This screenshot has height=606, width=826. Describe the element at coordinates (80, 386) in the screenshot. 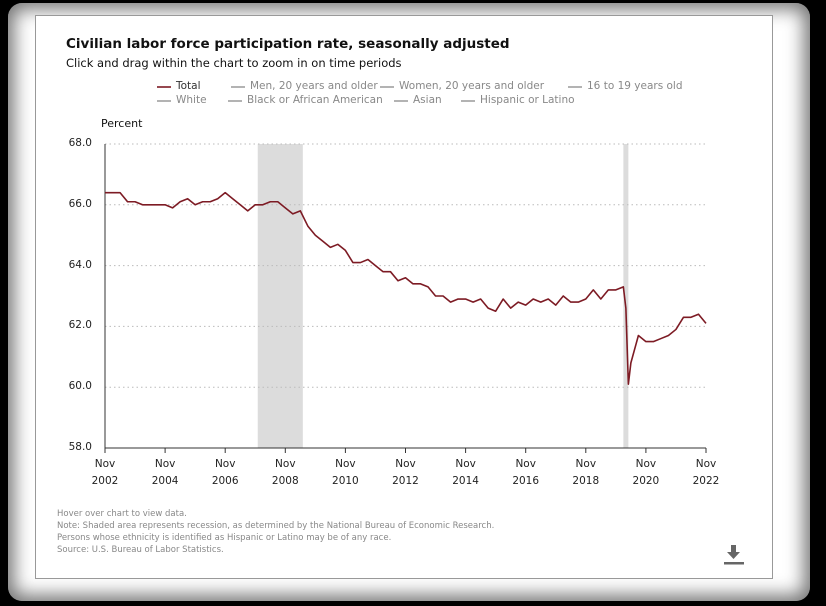

I see `y-tick-label: 60.0` at that location.